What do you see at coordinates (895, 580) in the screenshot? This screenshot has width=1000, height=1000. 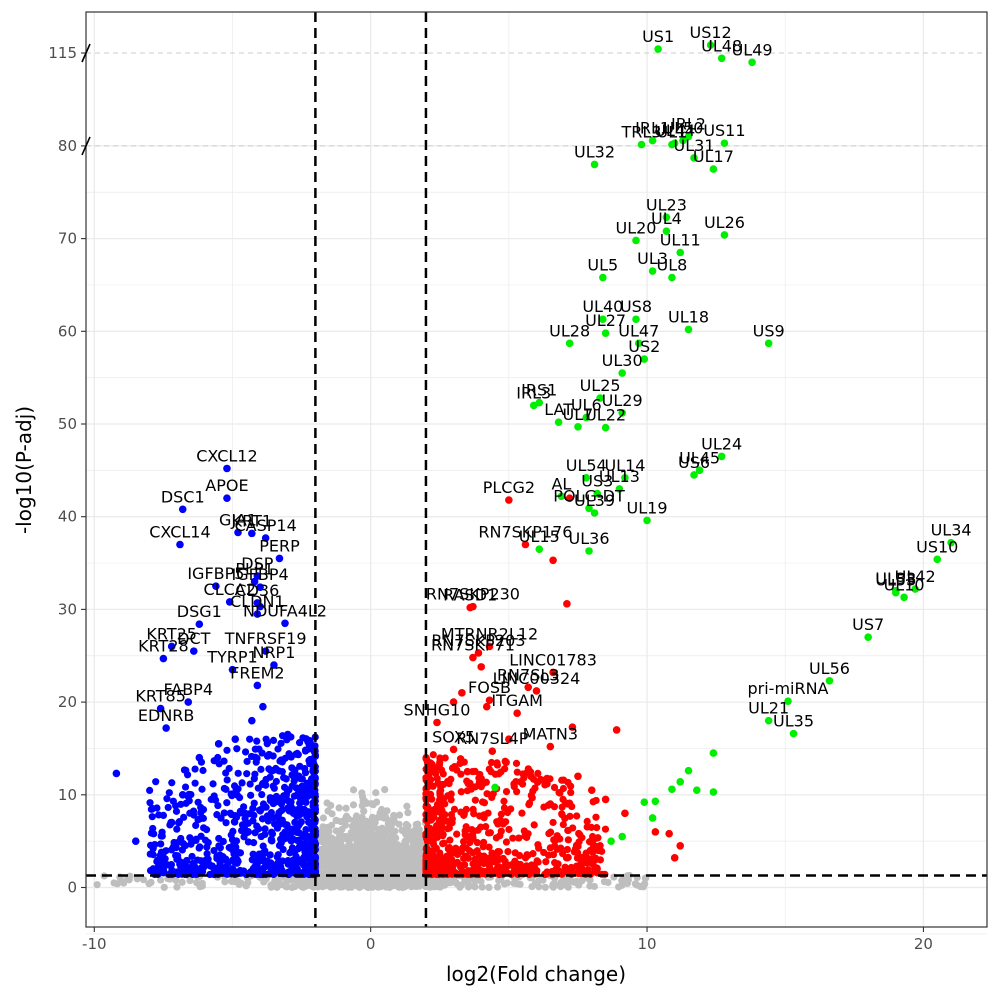 I see `gene-label: UL53` at bounding box center [895, 580].